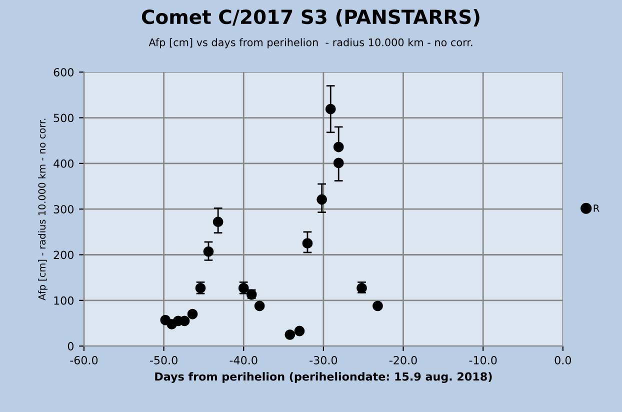  Describe the element at coordinates (311, 17) in the screenshot. I see `chart-title: Comet C/2017 S3 (PANSTARRS)` at that location.